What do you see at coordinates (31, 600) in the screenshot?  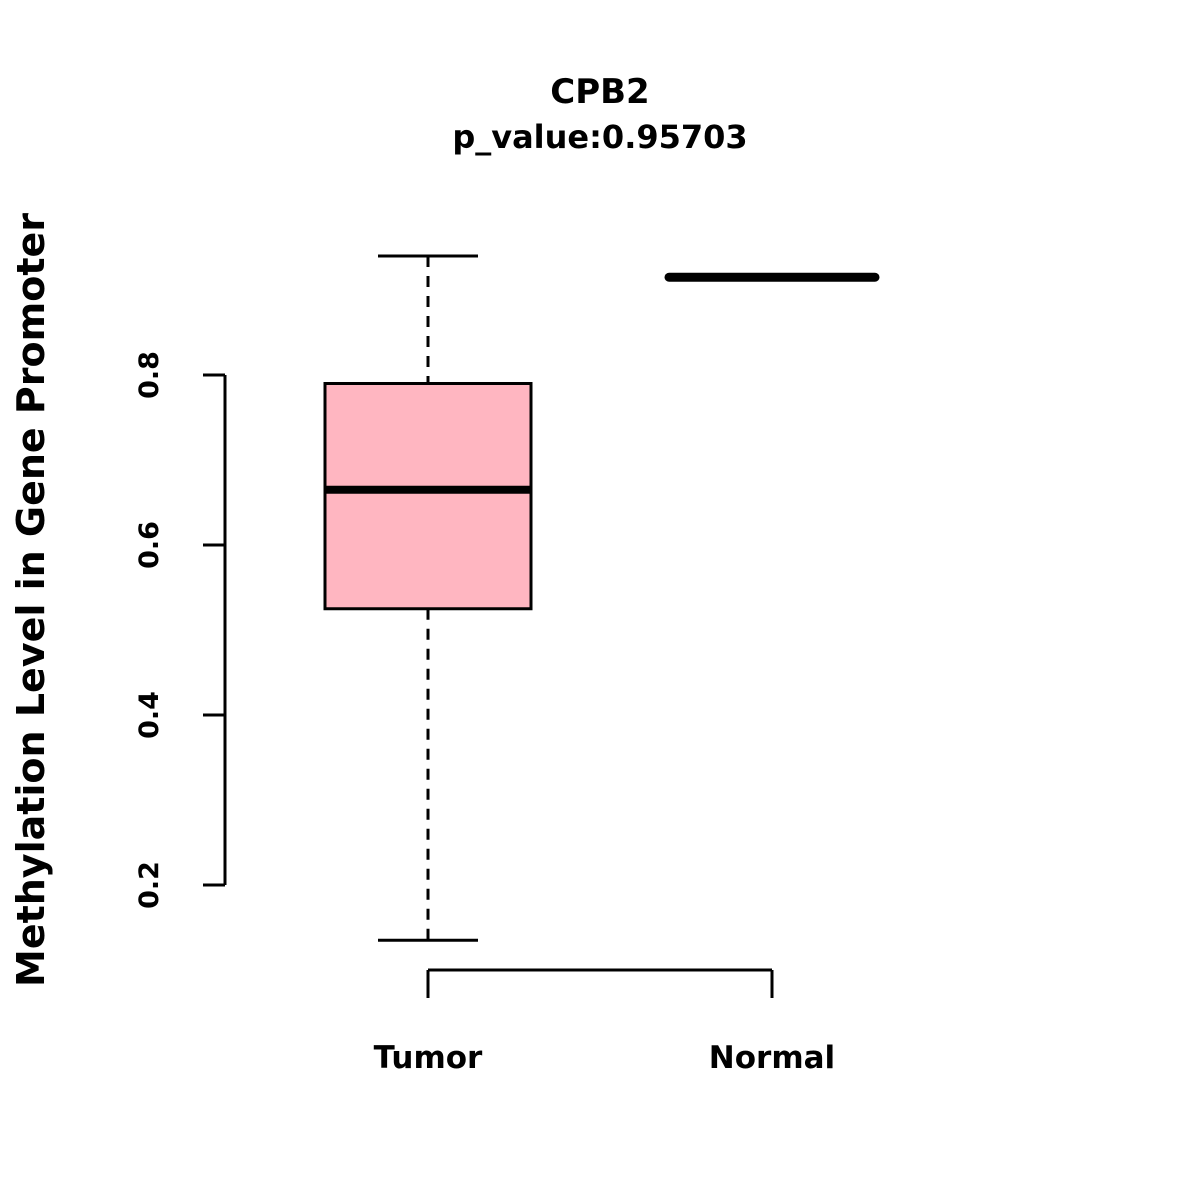 I see `y-axis-label: Methylation Level in Gene Promoter` at bounding box center [31, 600].